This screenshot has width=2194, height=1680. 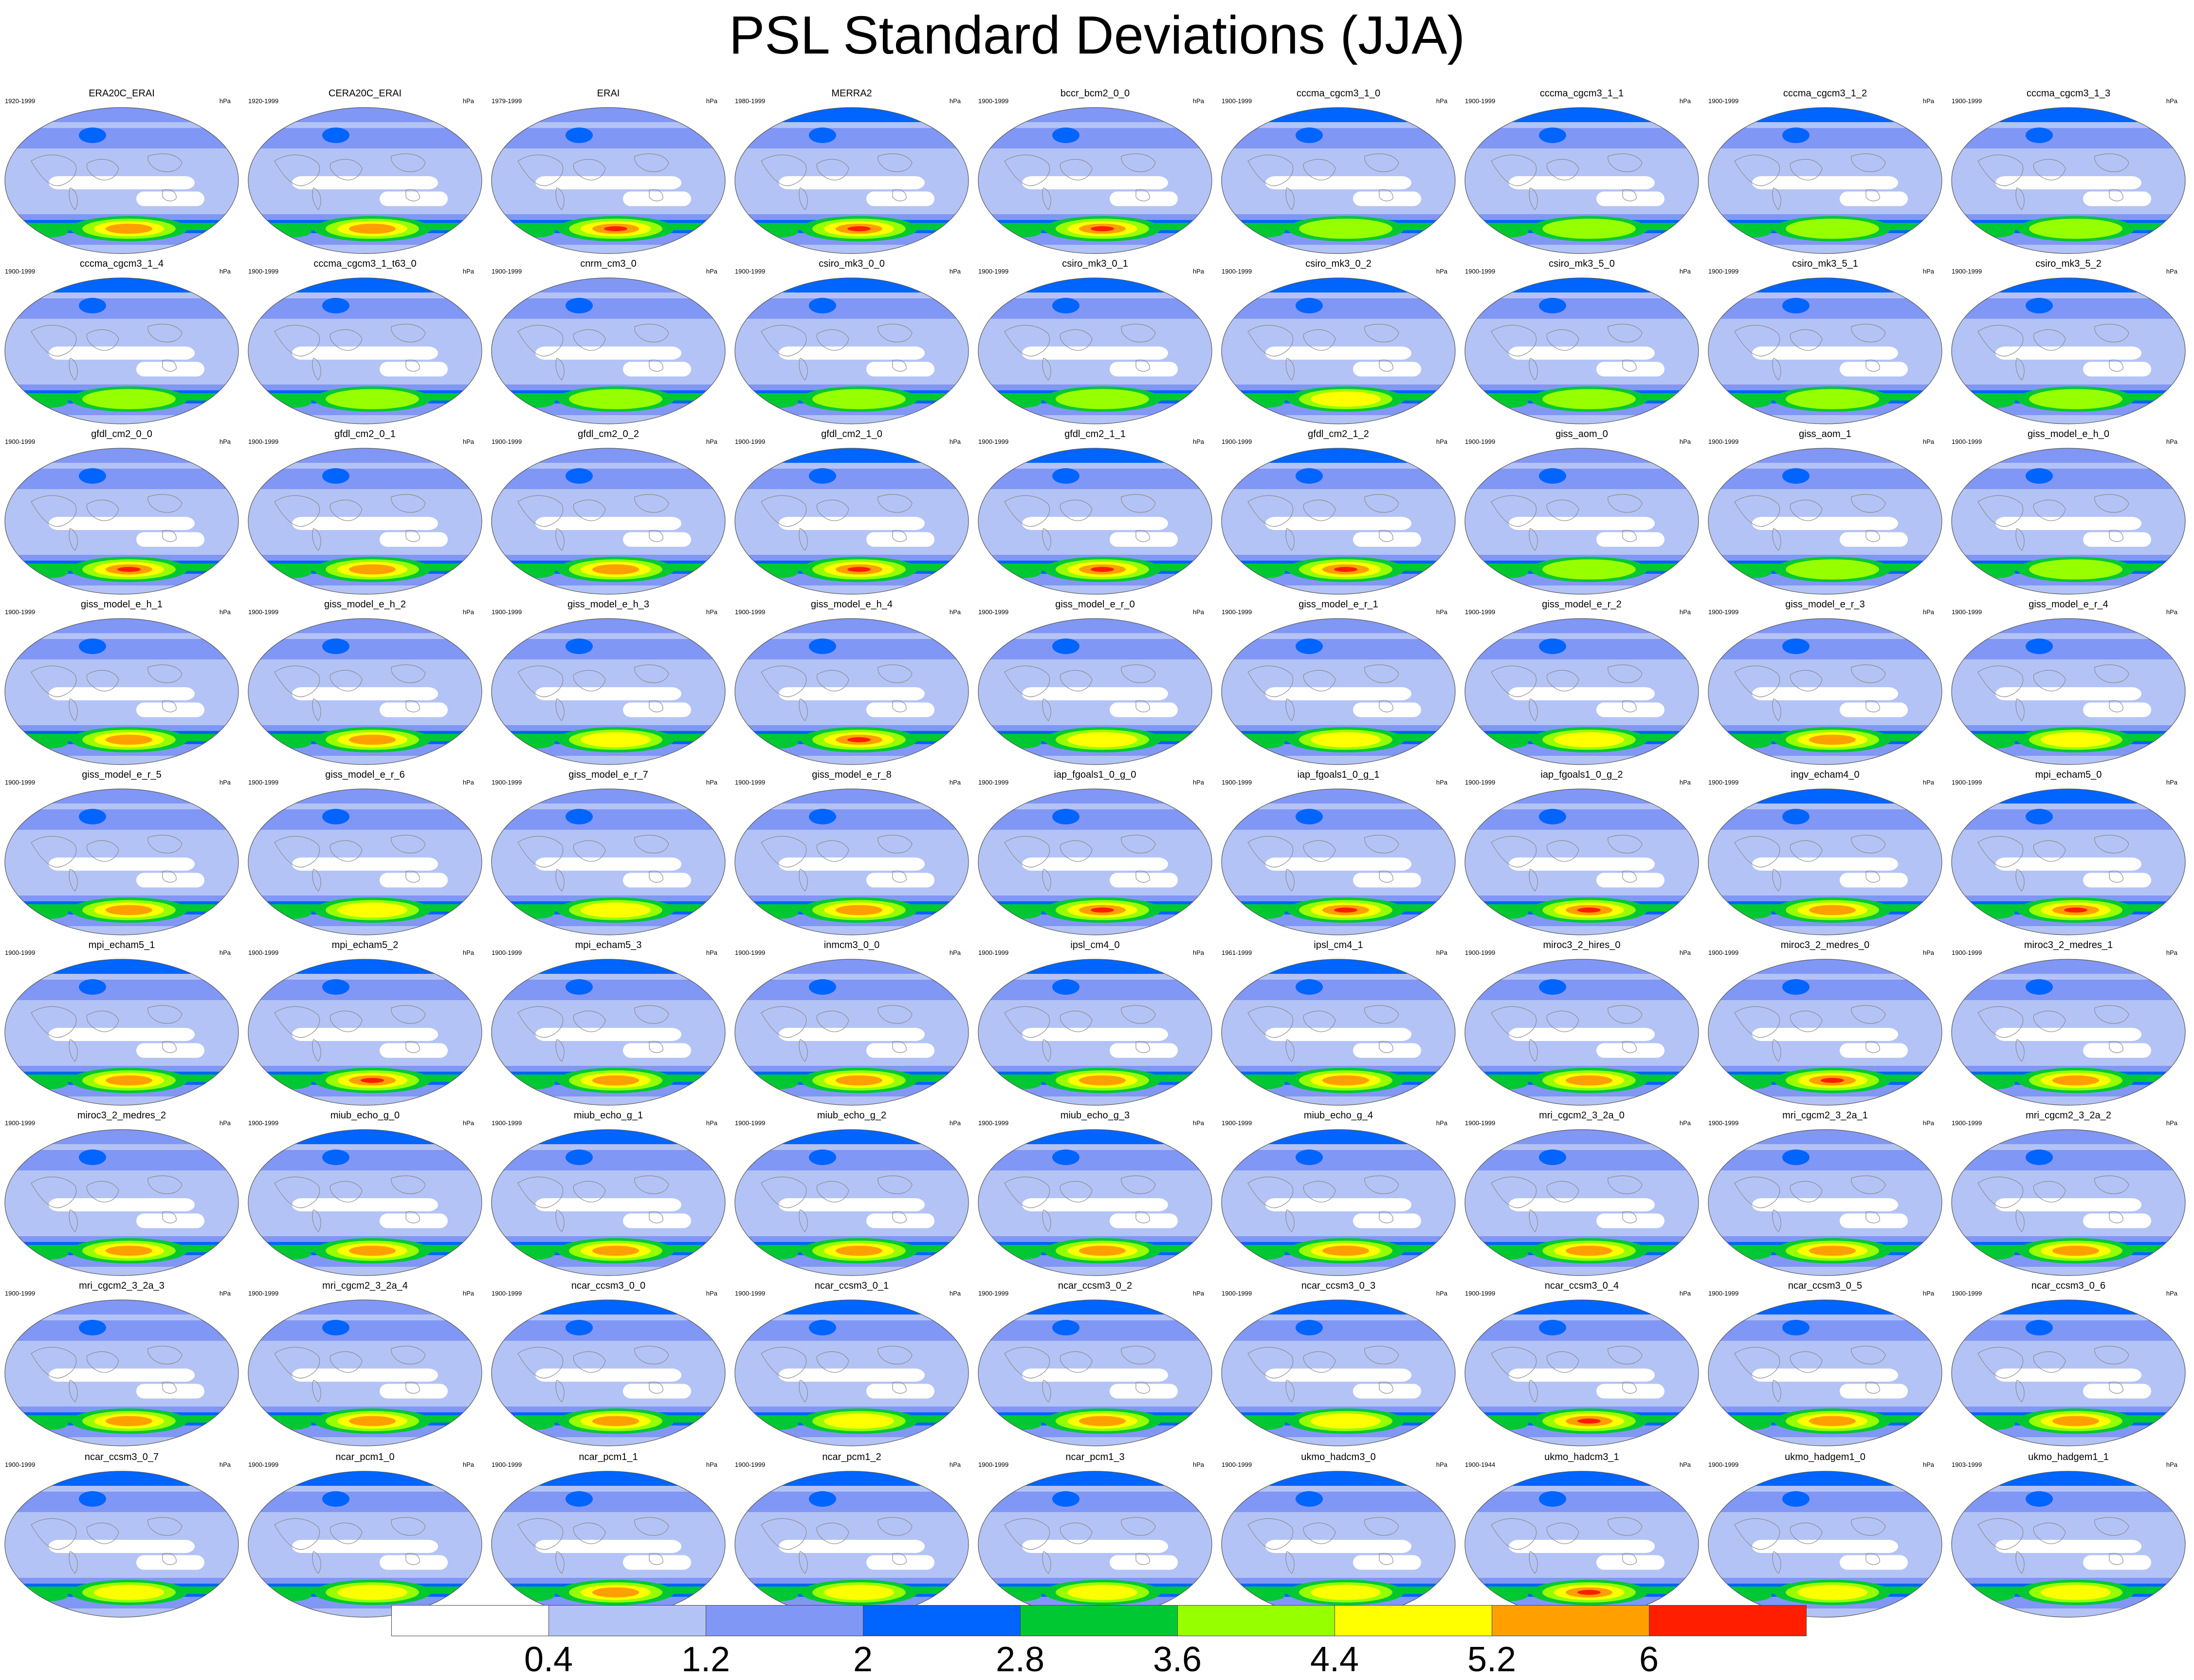 I want to click on map-panel: gfdl_cm2_1_2 1900-1999 hPa, so click(x=1338, y=512).